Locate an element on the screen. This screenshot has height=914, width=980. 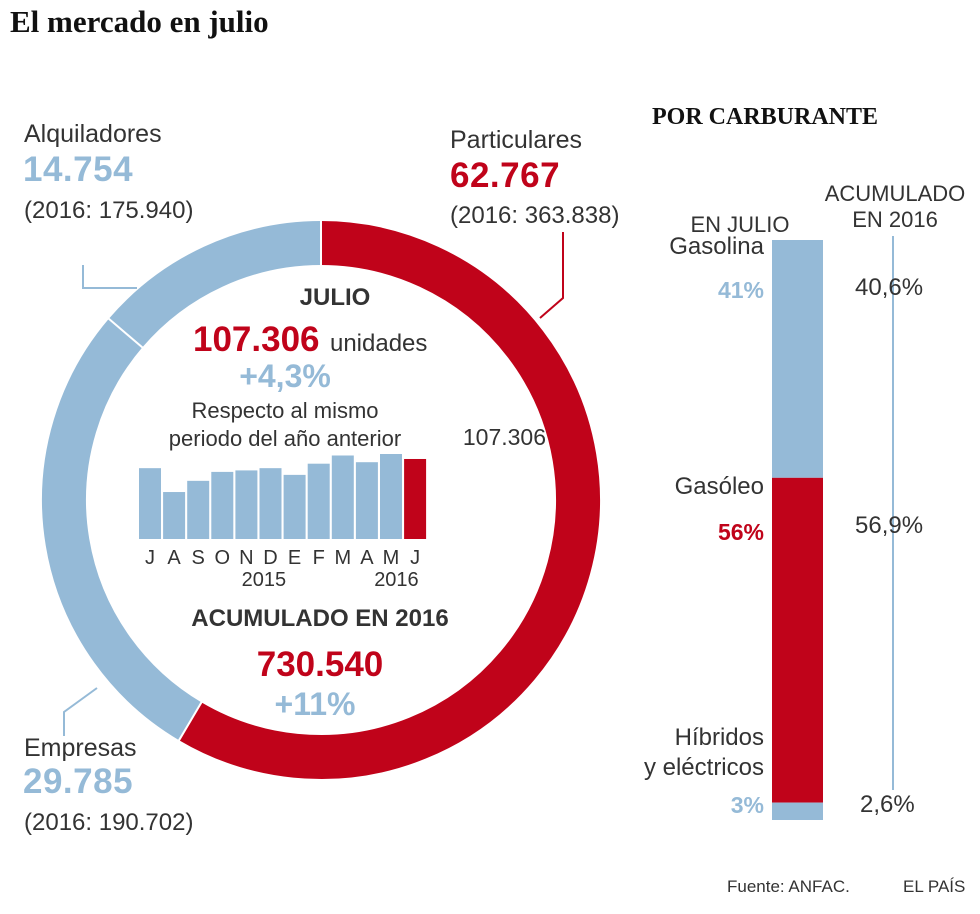
donut-slice-empresas is located at coordinates (122, 529).